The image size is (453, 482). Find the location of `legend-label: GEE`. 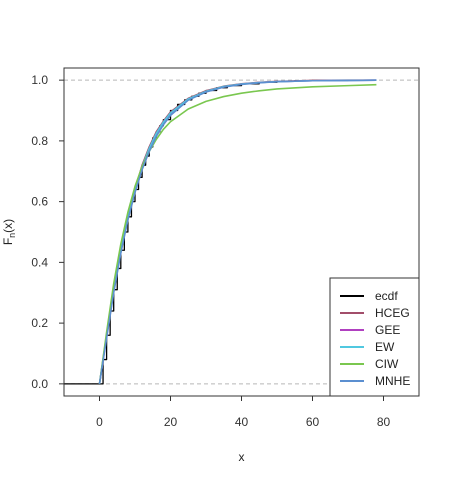

legend-label: GEE is located at coordinates (387, 330).